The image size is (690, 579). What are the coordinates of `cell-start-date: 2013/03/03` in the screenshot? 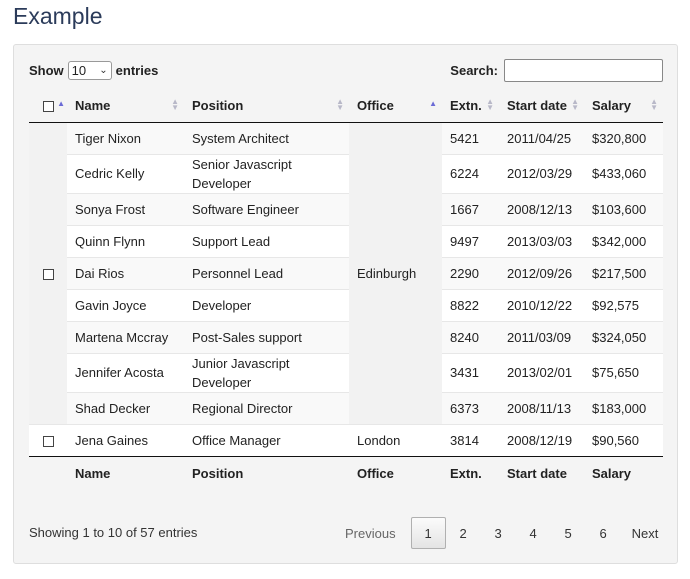 It's located at (541, 240).